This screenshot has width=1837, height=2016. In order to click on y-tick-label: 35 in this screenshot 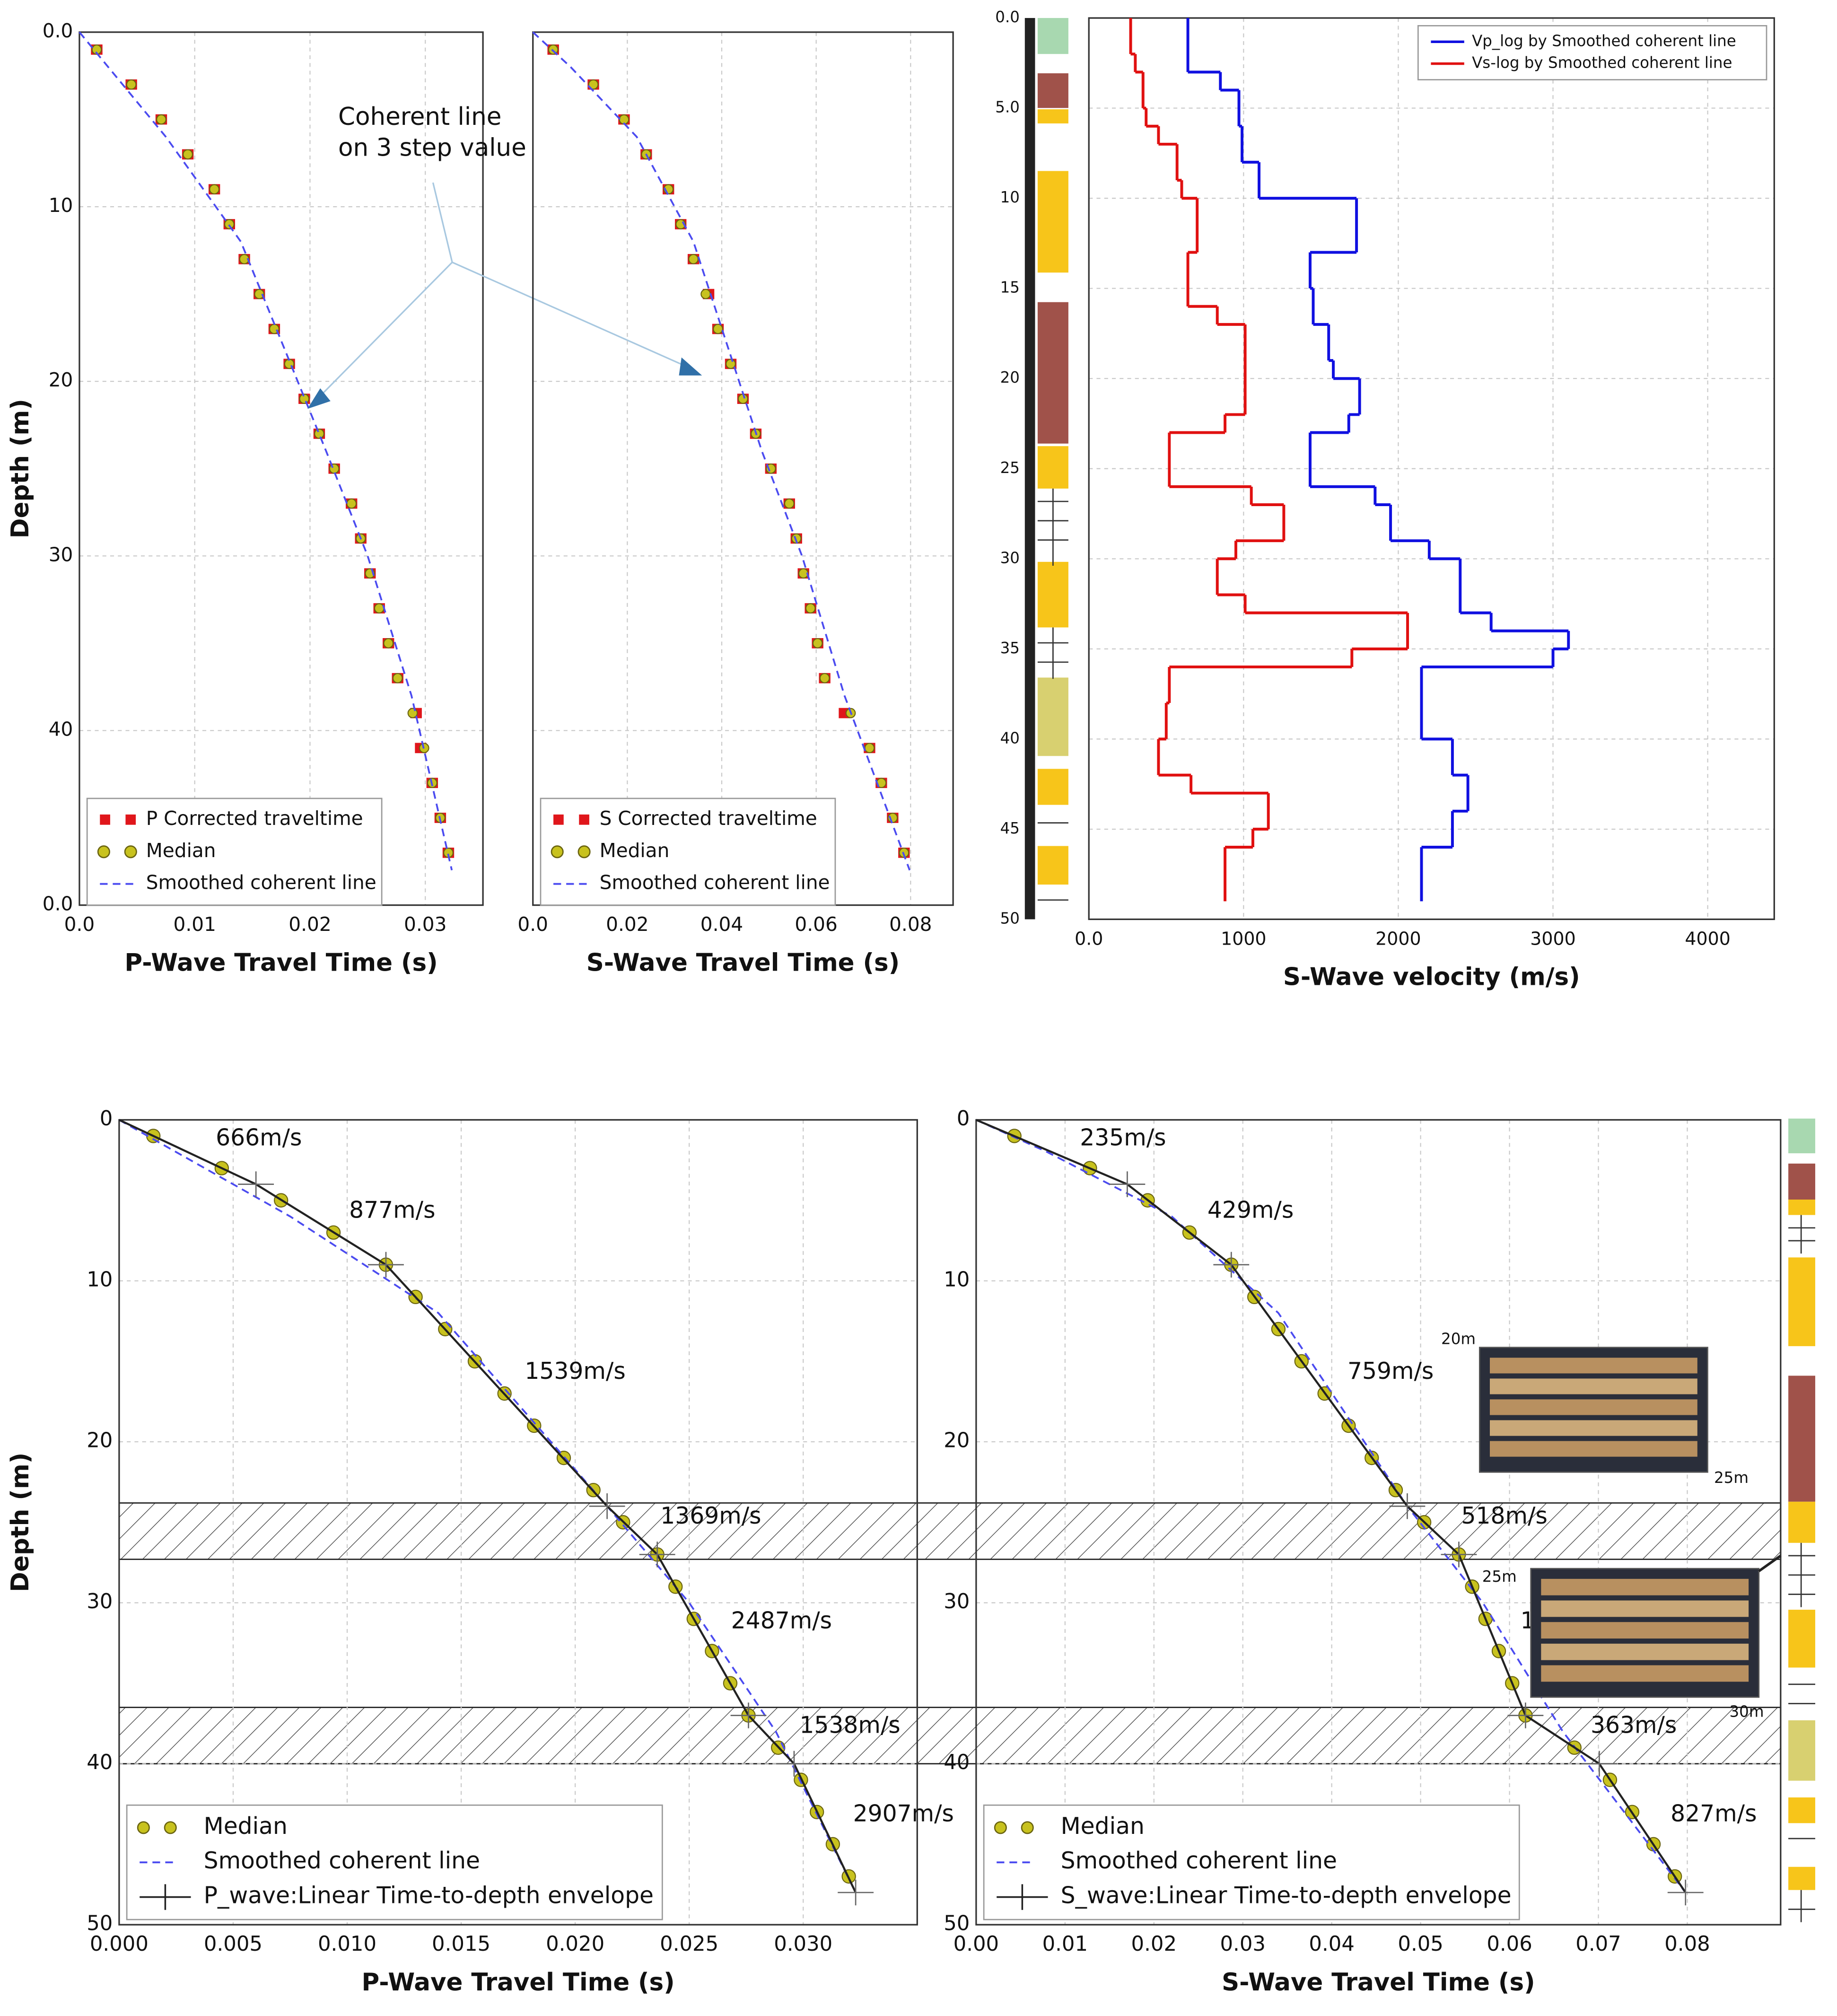, I will do `click(1010, 648)`.